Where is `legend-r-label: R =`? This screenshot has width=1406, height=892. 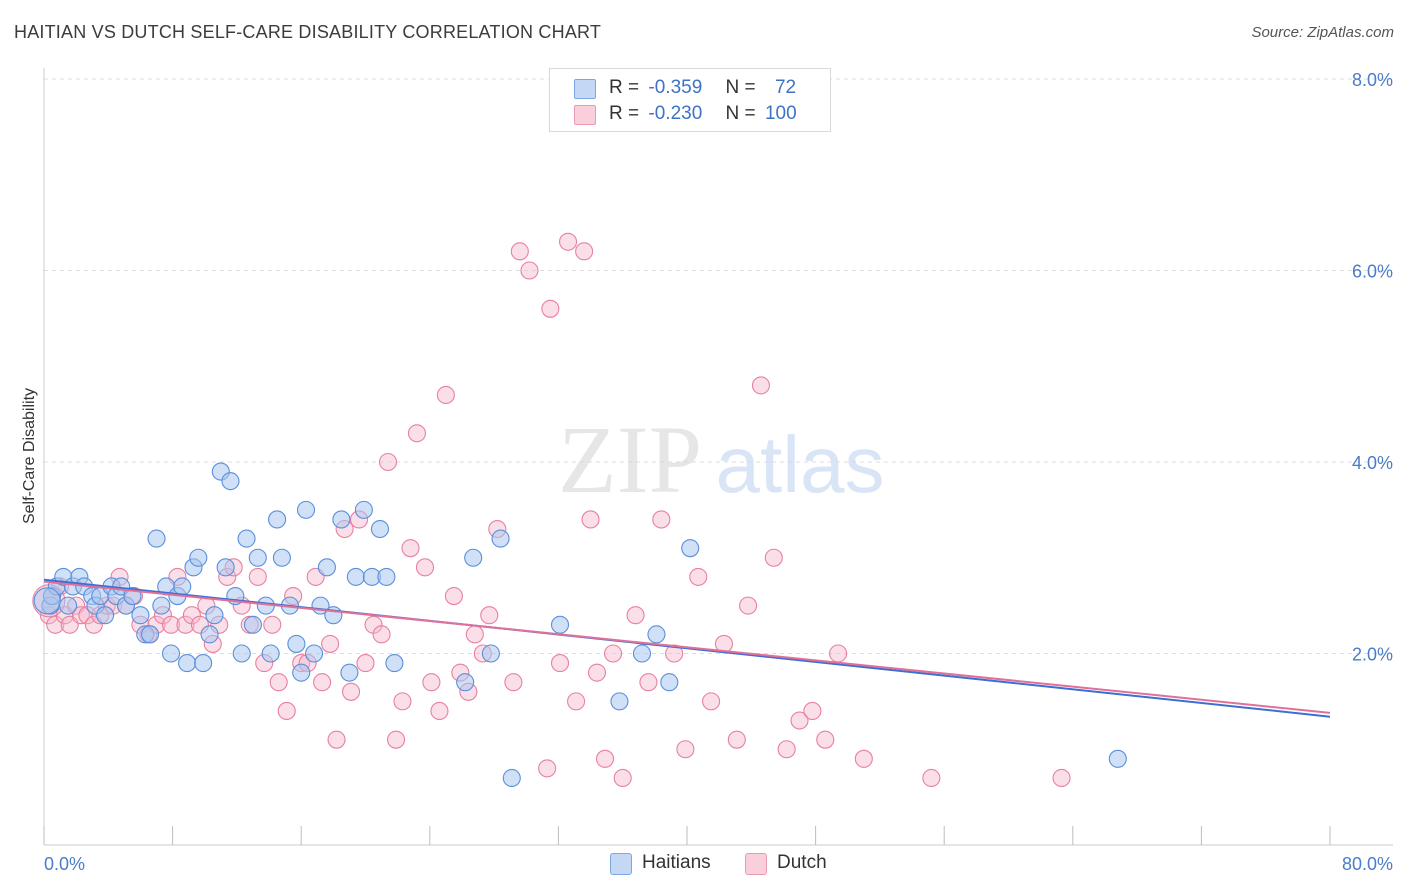 legend-r-label: R = is located at coordinates (624, 113).